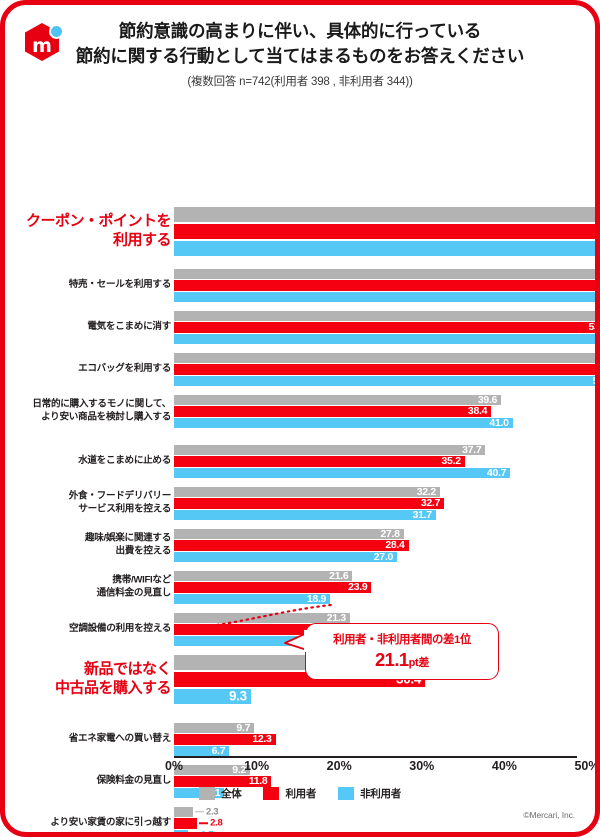  Describe the element at coordinates (379, 598) in the screenshot. I see `bar-nonuser: 18.9` at that location.